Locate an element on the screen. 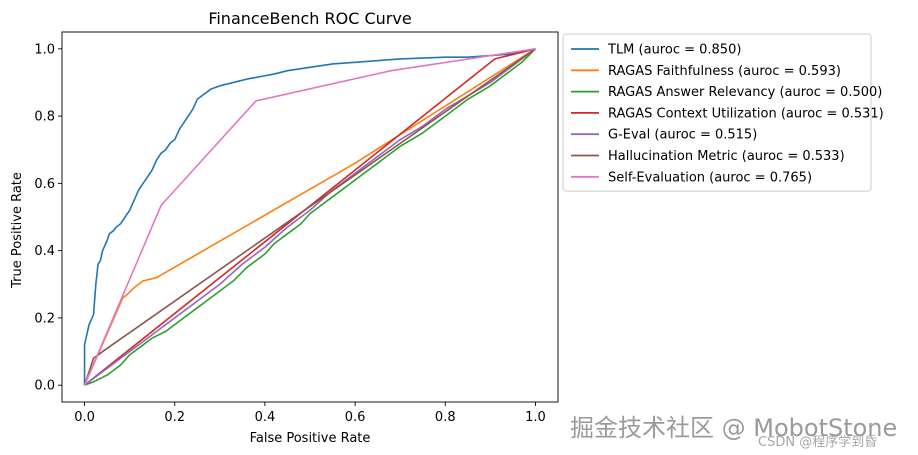  y-tick-label: 0.4 is located at coordinates (44, 251).